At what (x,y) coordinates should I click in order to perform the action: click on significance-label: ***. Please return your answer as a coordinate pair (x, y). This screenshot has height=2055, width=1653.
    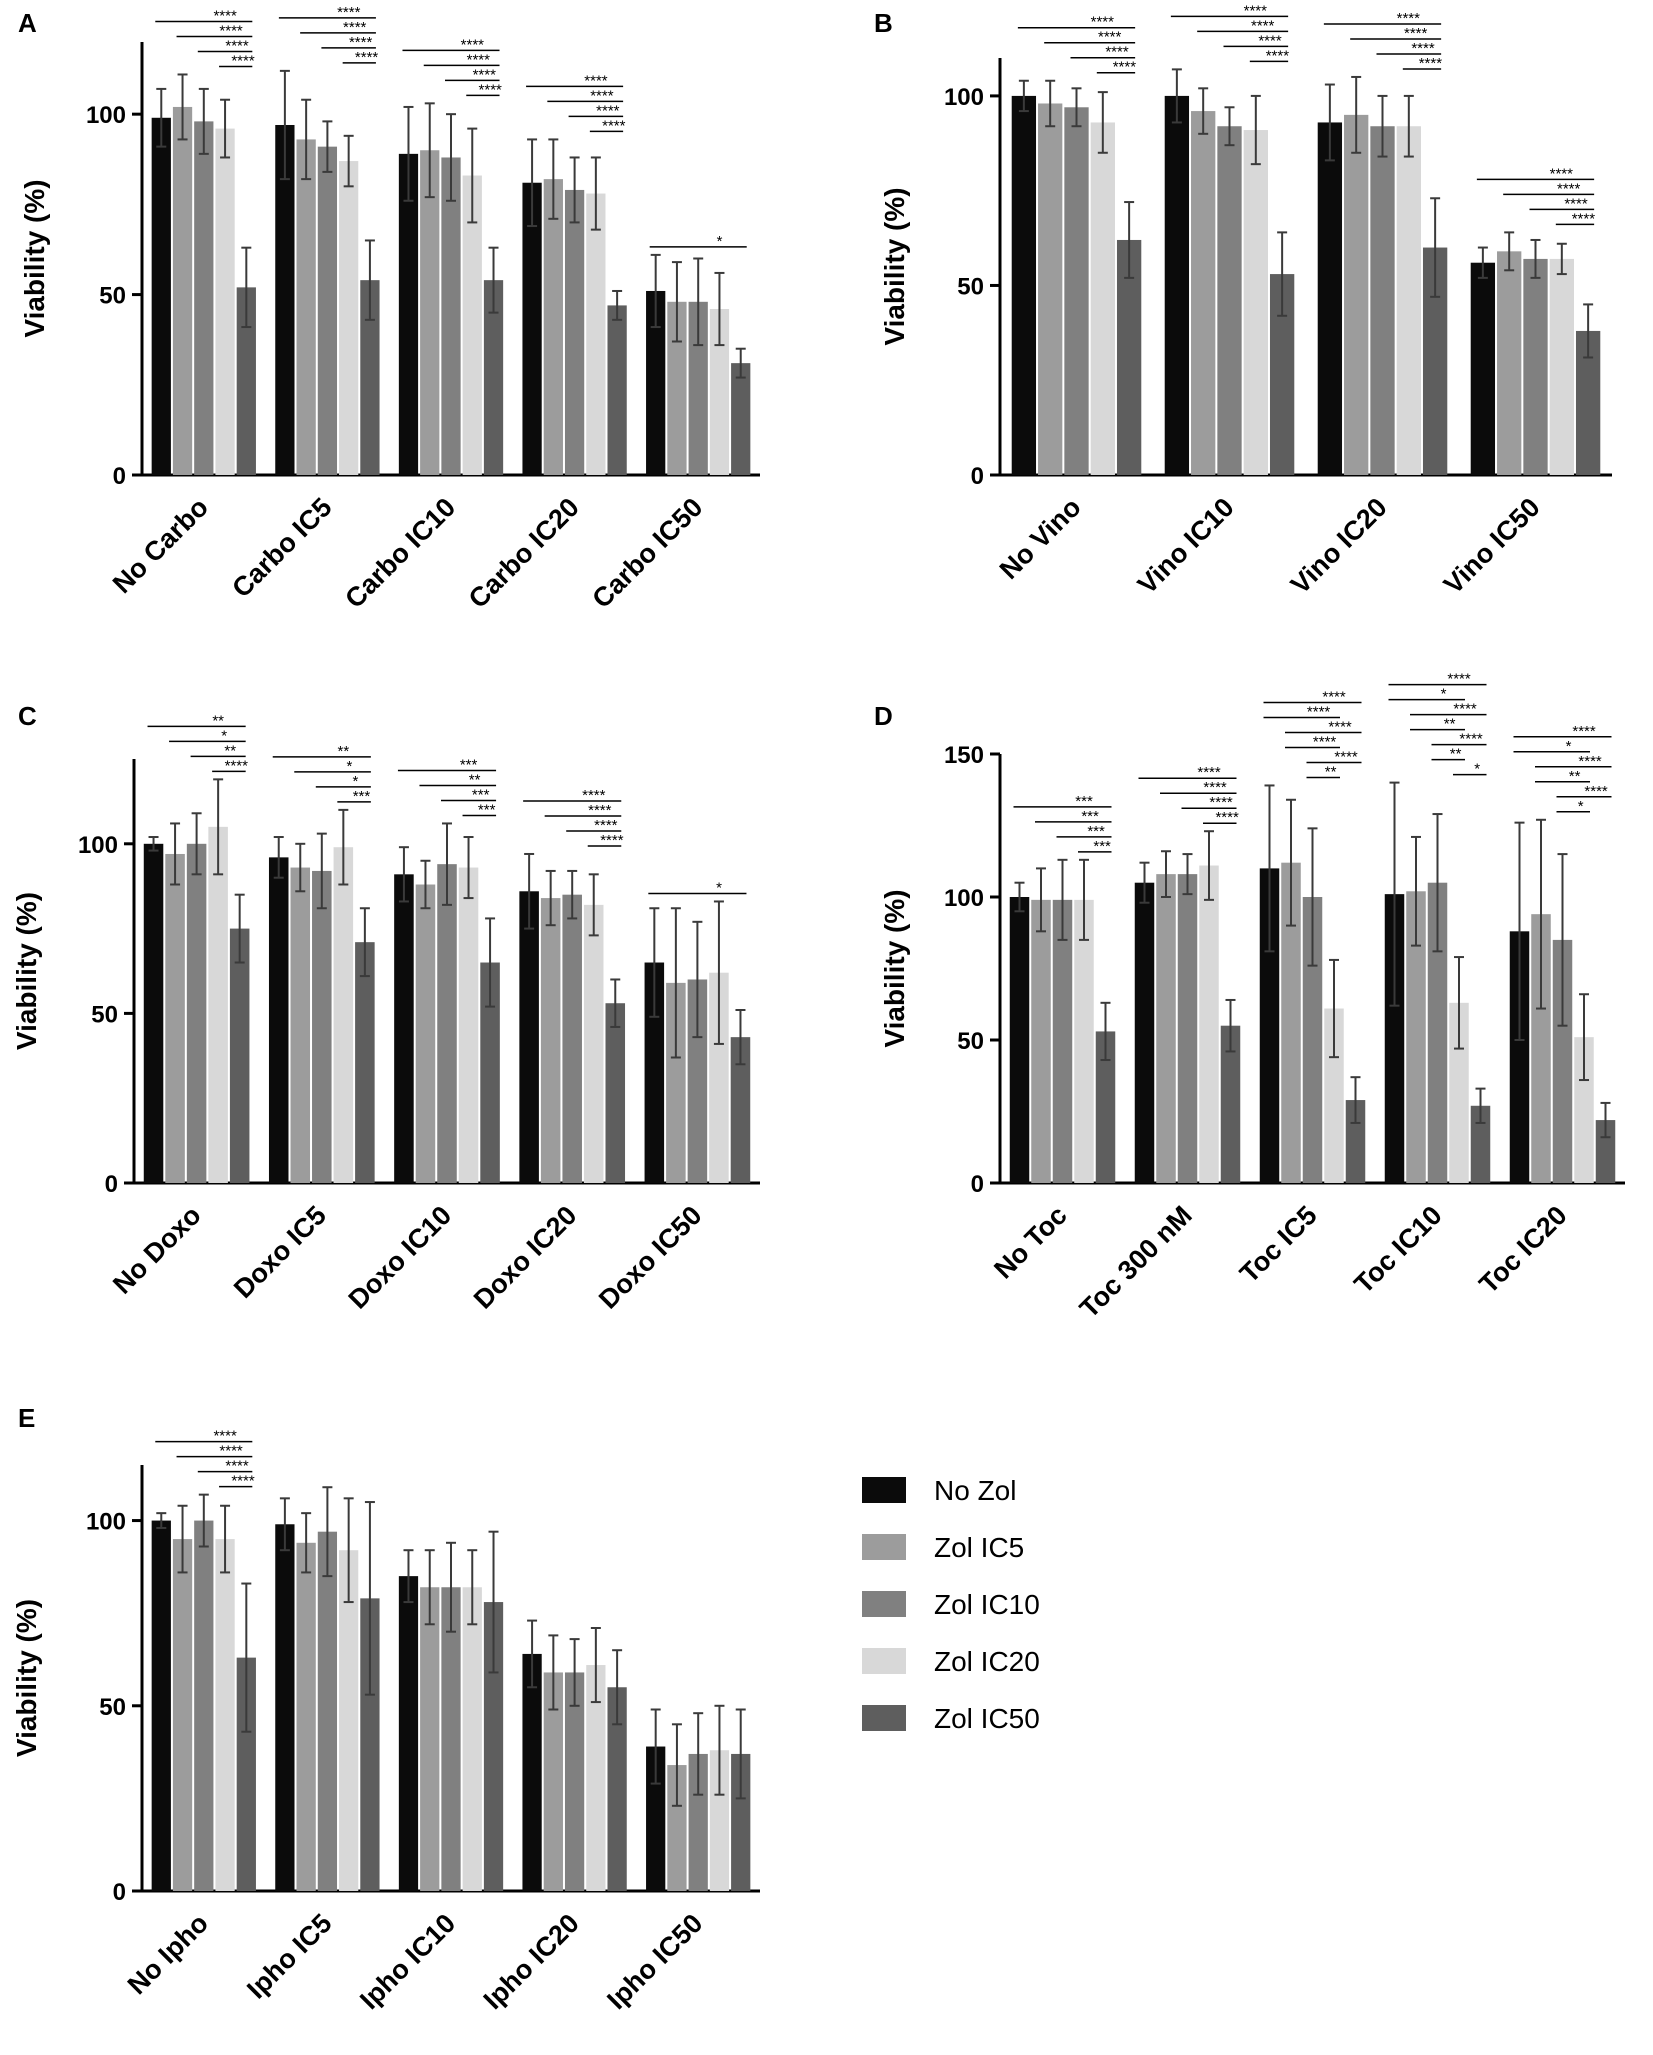
    Looking at the image, I should click on (1084, 801).